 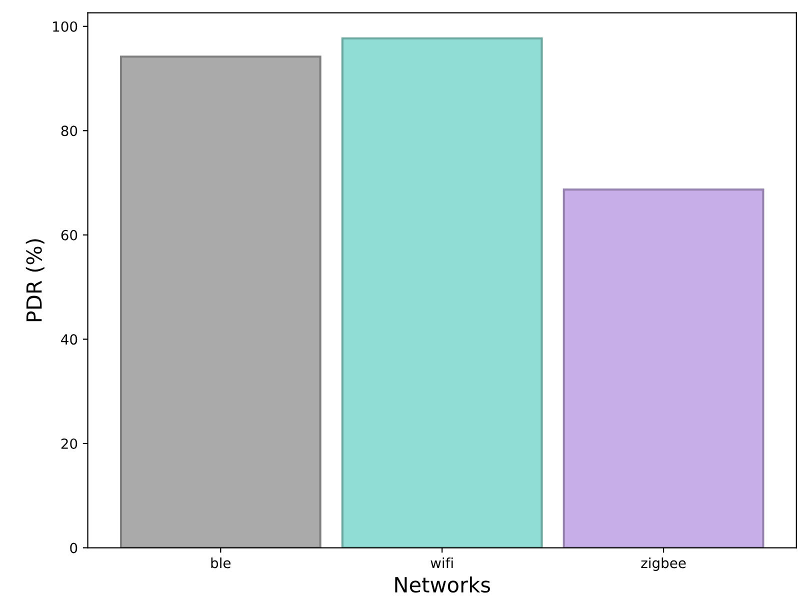 I want to click on y-tick-label: 40, so click(x=69, y=339).